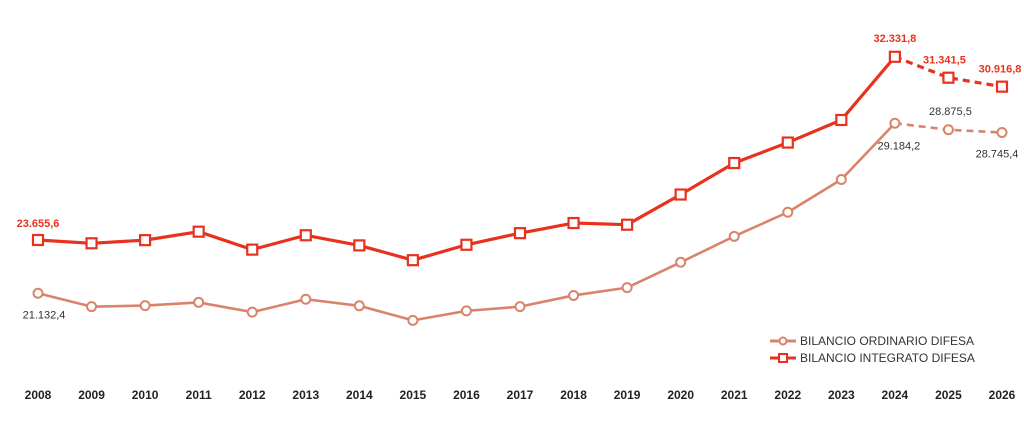 The width and height of the screenshot is (1024, 424). I want to click on legend-marker-ordinario, so click(783, 341).